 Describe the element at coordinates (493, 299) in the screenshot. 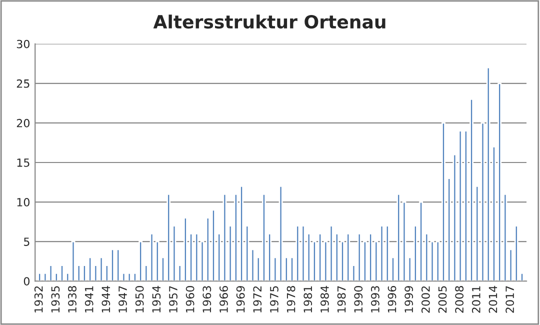

I see `x-tick-label: 2014` at that location.